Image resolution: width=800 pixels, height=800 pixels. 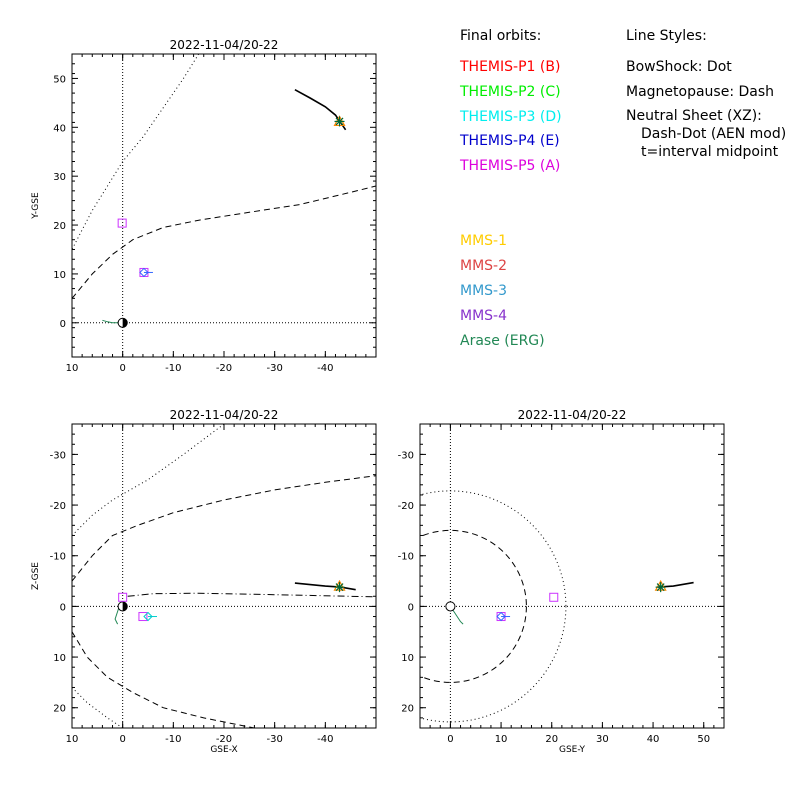 What do you see at coordinates (500, 36) in the screenshot?
I see `legend-final-orbits-title: Final orbits:` at bounding box center [500, 36].